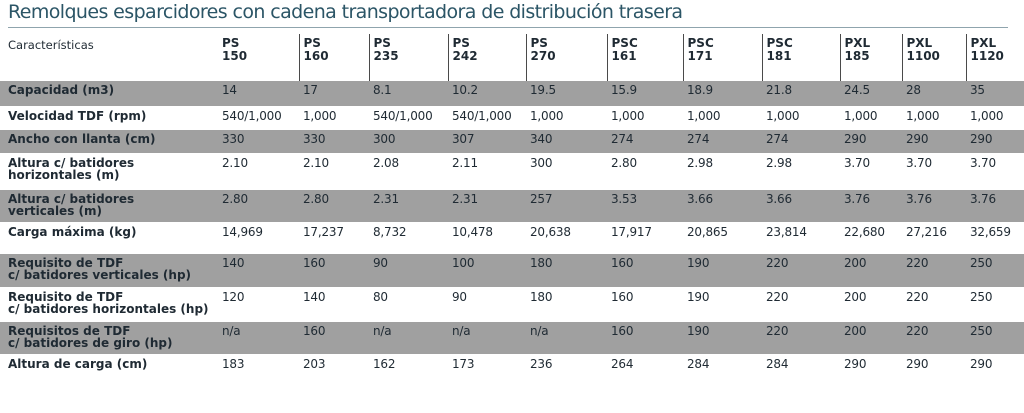 This screenshot has width=1024, height=413. I want to click on row-label-line: Velocidad TDF (rpm), so click(77, 116).